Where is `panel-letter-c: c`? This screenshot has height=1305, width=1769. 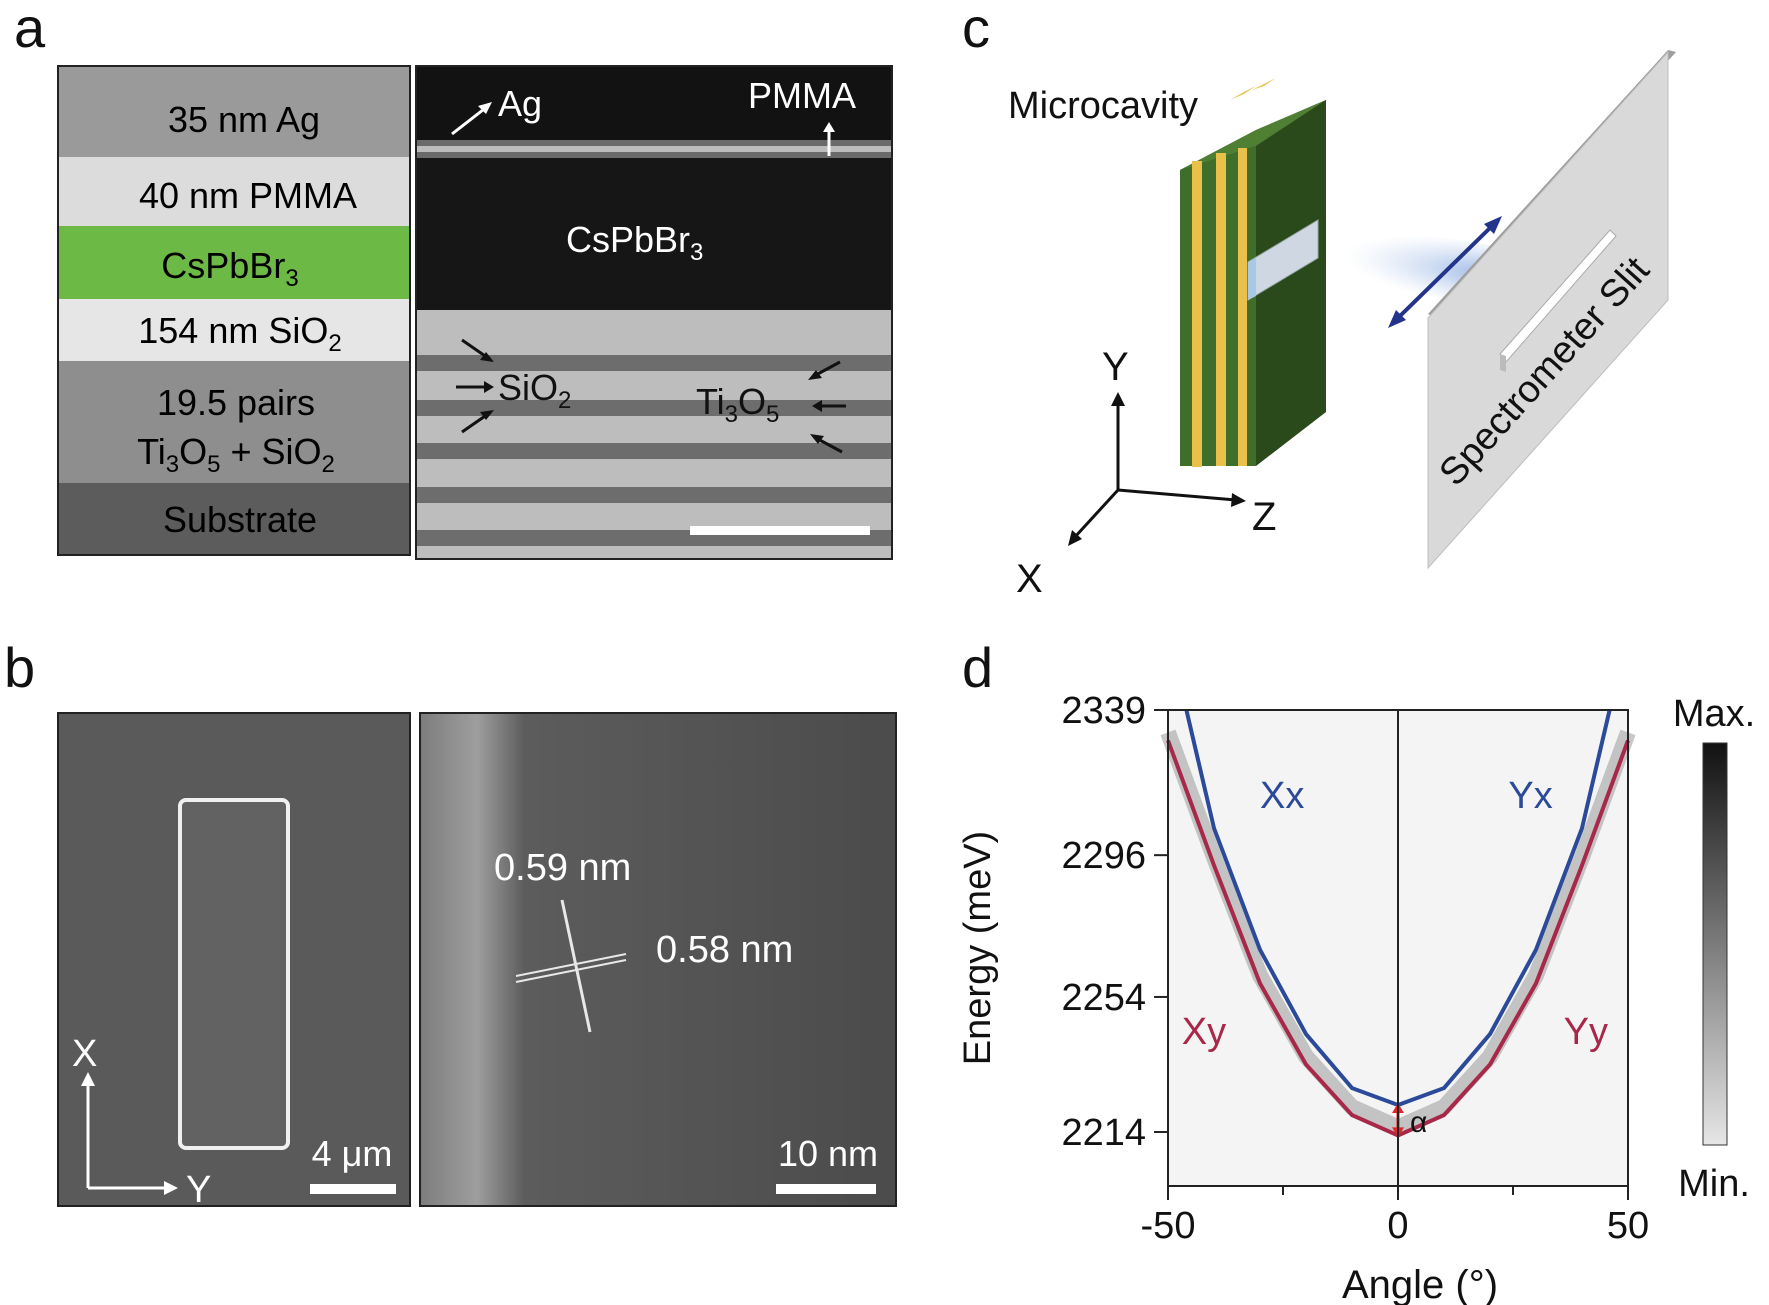 panel-letter-c: c is located at coordinates (976, 29).